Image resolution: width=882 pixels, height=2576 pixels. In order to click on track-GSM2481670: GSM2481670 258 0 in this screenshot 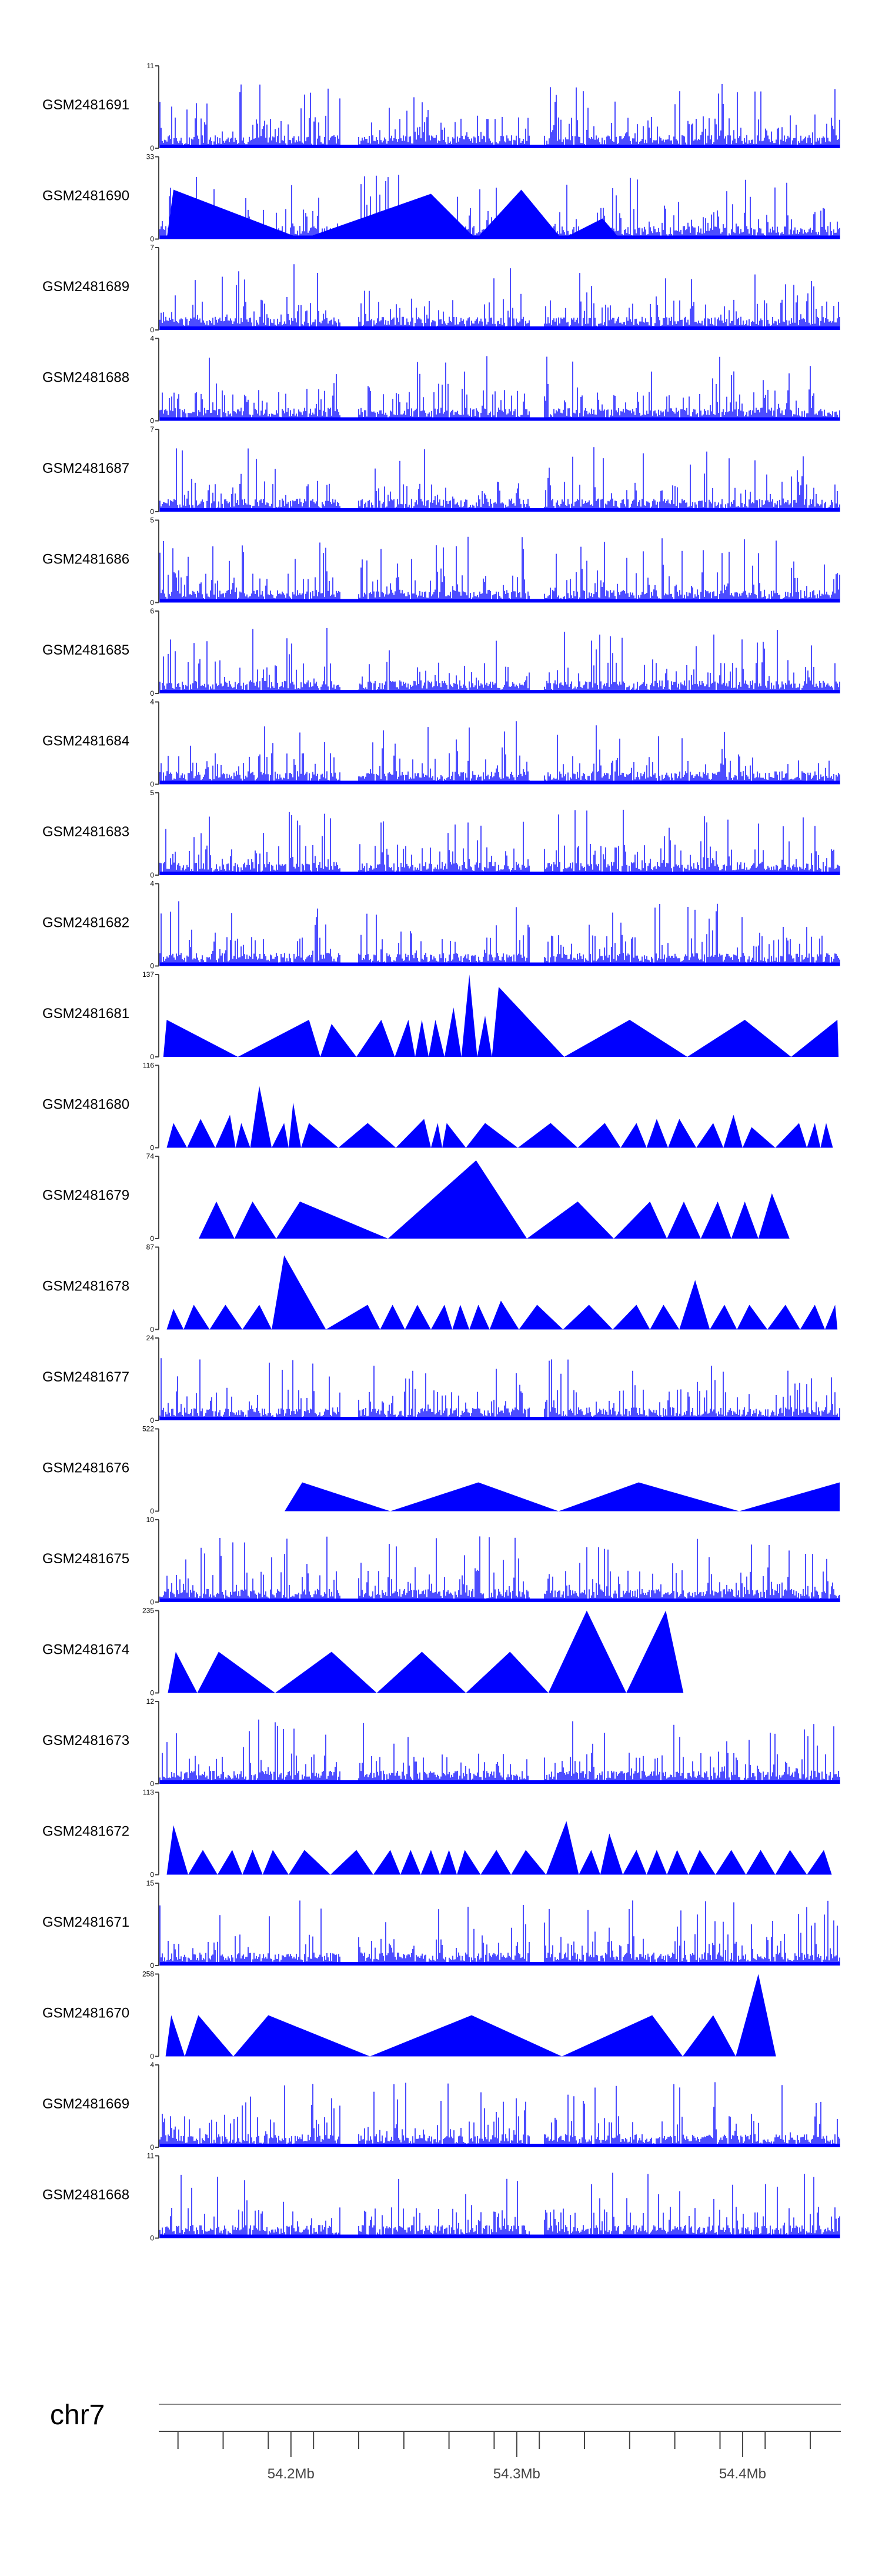, I will do `click(409, 2015)`.